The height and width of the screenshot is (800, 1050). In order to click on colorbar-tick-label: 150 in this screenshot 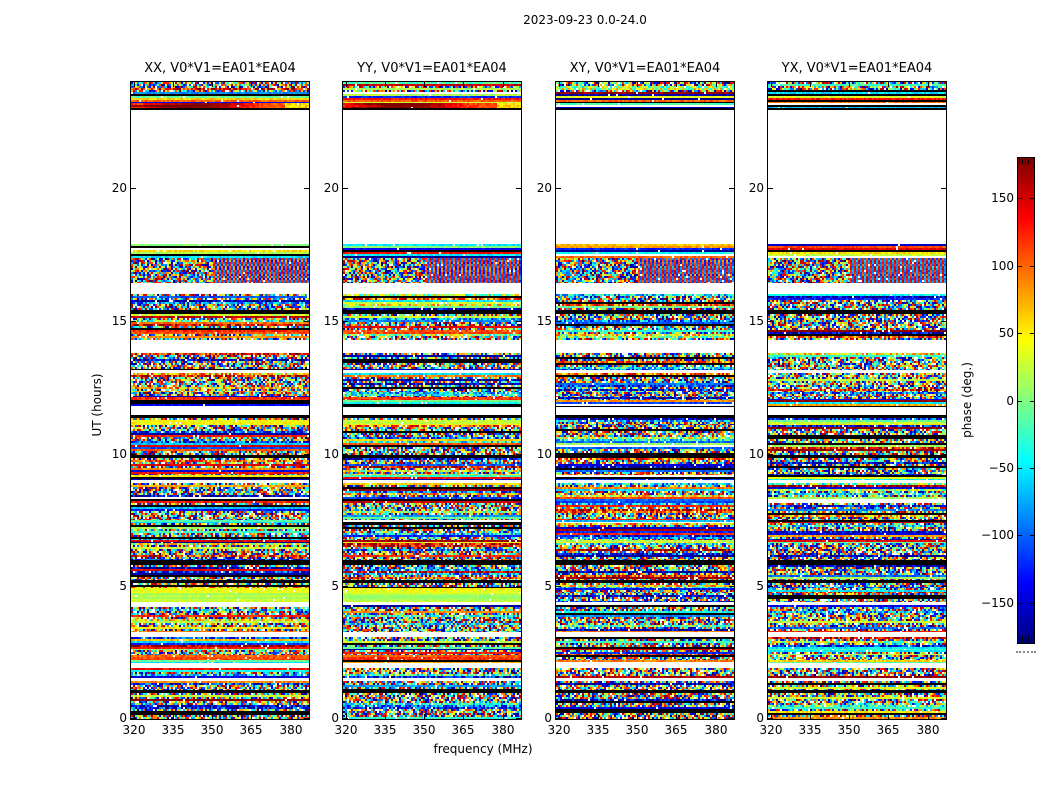, I will do `click(1002, 198)`.